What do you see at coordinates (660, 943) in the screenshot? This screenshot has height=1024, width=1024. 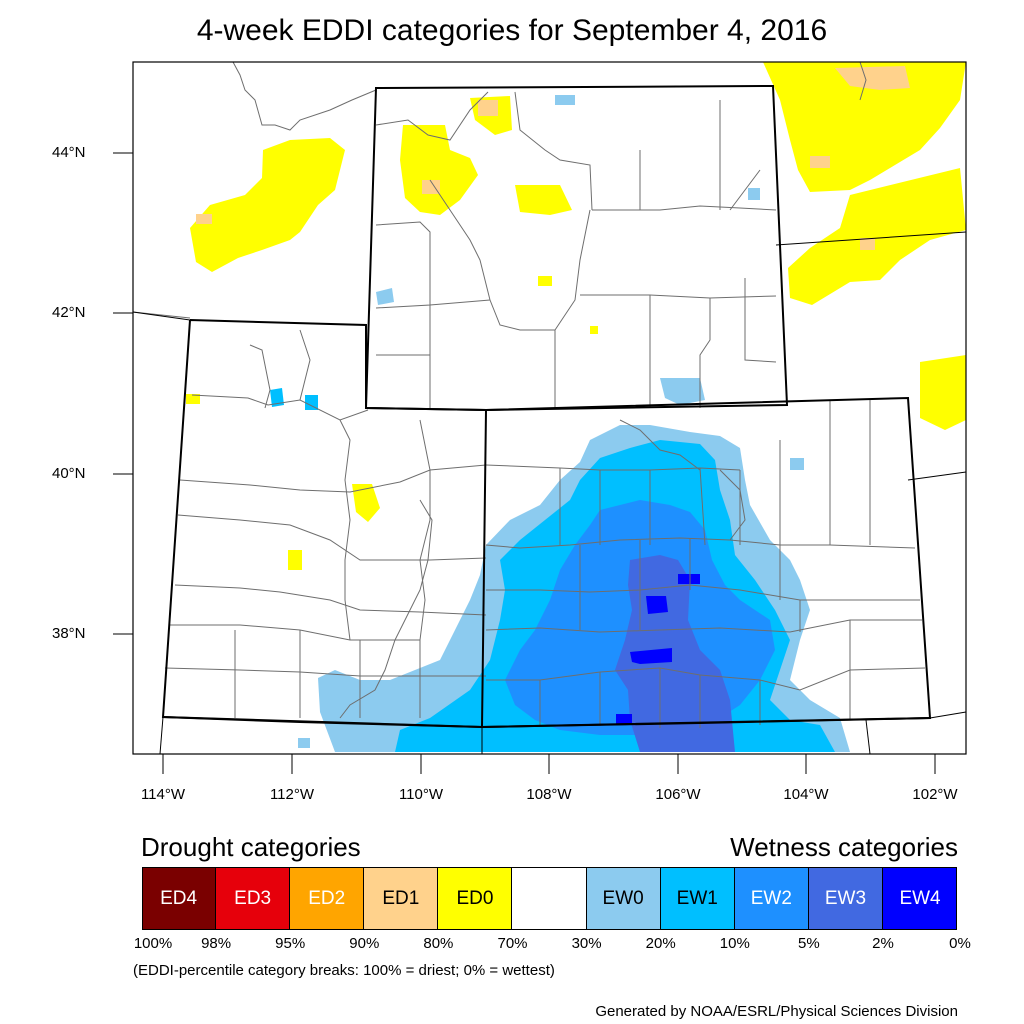 I see `legend-break-label: 20%` at bounding box center [660, 943].